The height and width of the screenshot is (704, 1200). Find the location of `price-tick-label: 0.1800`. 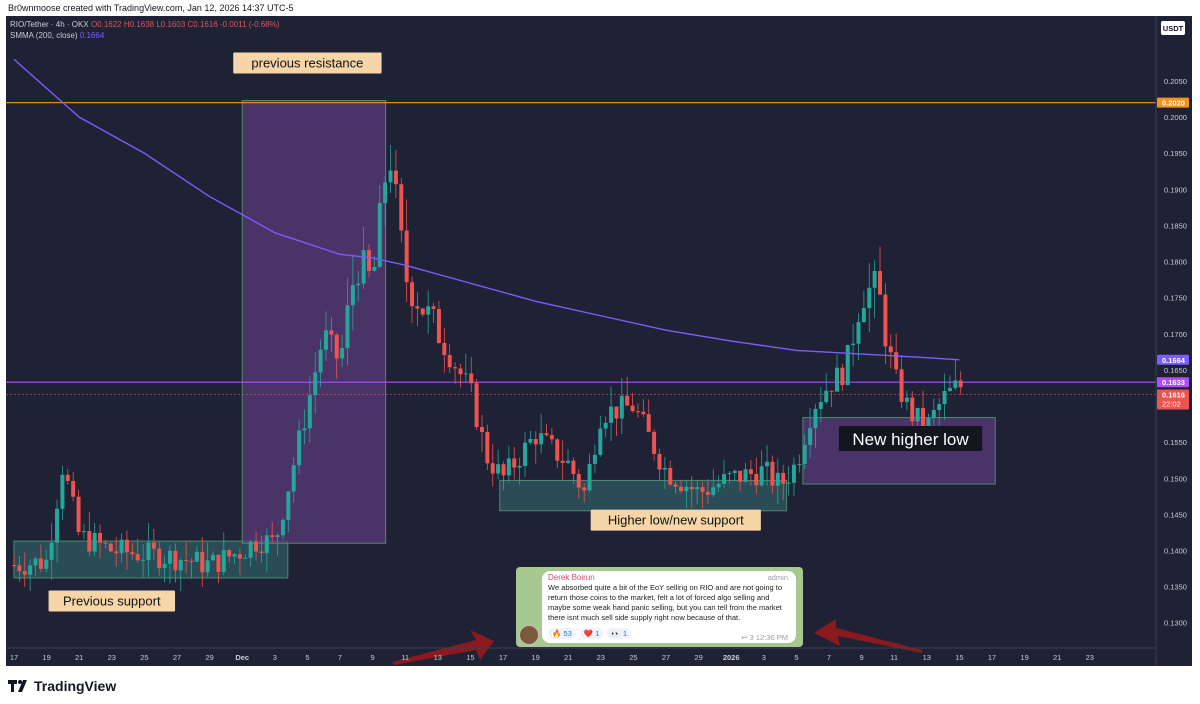

price-tick-label: 0.1800 is located at coordinates (1175, 262).